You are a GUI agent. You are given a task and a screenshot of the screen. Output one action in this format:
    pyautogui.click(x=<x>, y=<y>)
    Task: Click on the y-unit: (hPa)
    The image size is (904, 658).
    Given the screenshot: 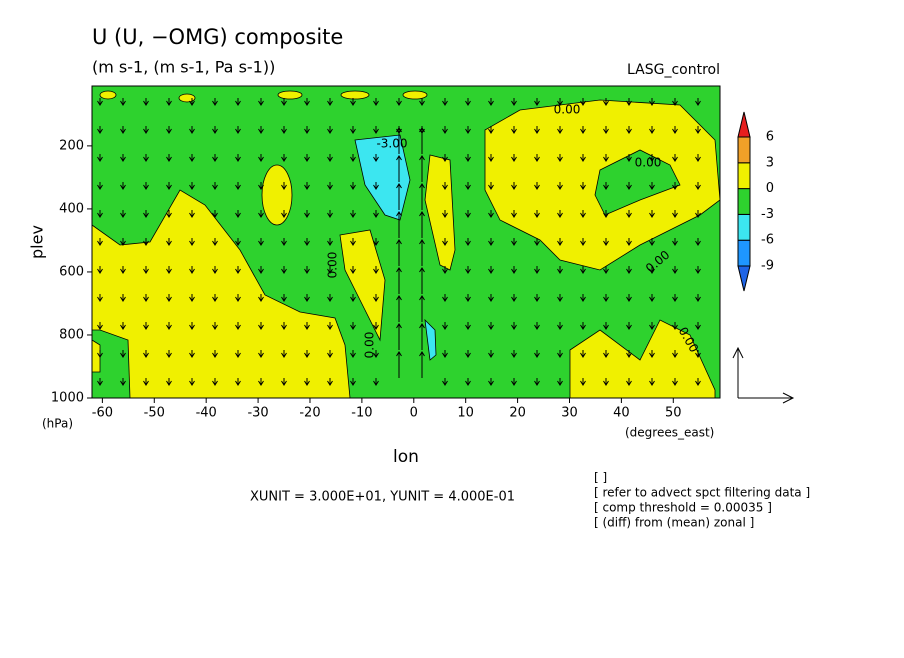 What is the action you would take?
    pyautogui.click(x=57, y=424)
    